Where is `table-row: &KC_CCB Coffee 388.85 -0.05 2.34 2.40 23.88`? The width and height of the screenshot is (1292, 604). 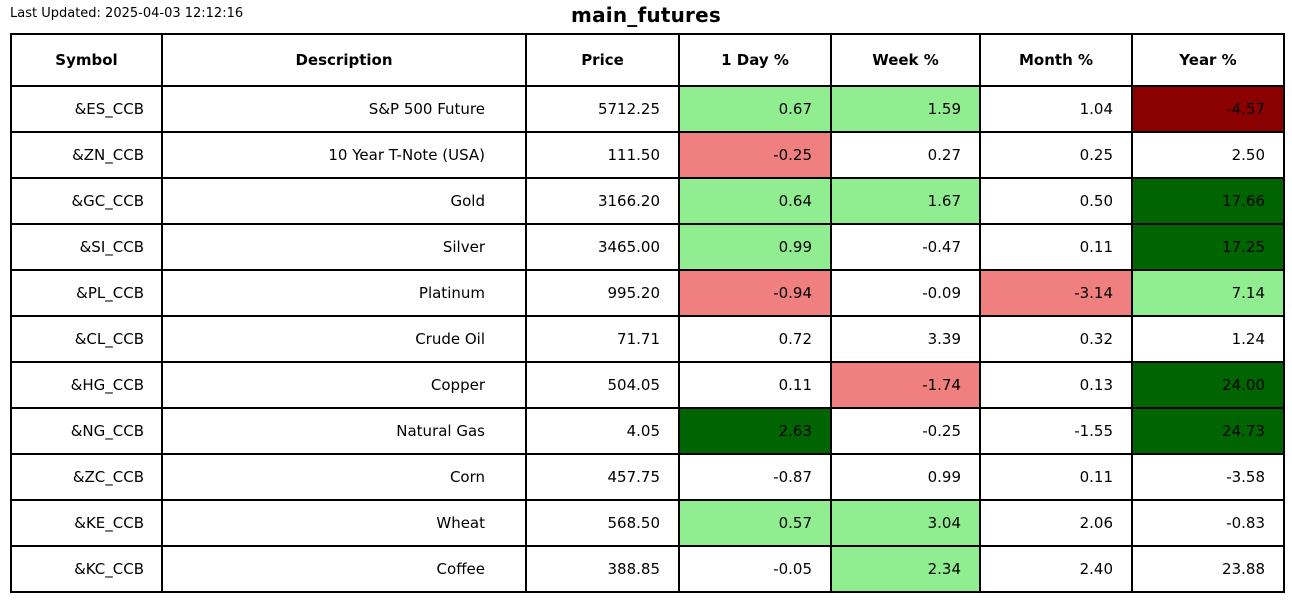 table-row: &KC_CCB Coffee 388.85 -0.05 2.34 2.40 23.88 is located at coordinates (647, 569).